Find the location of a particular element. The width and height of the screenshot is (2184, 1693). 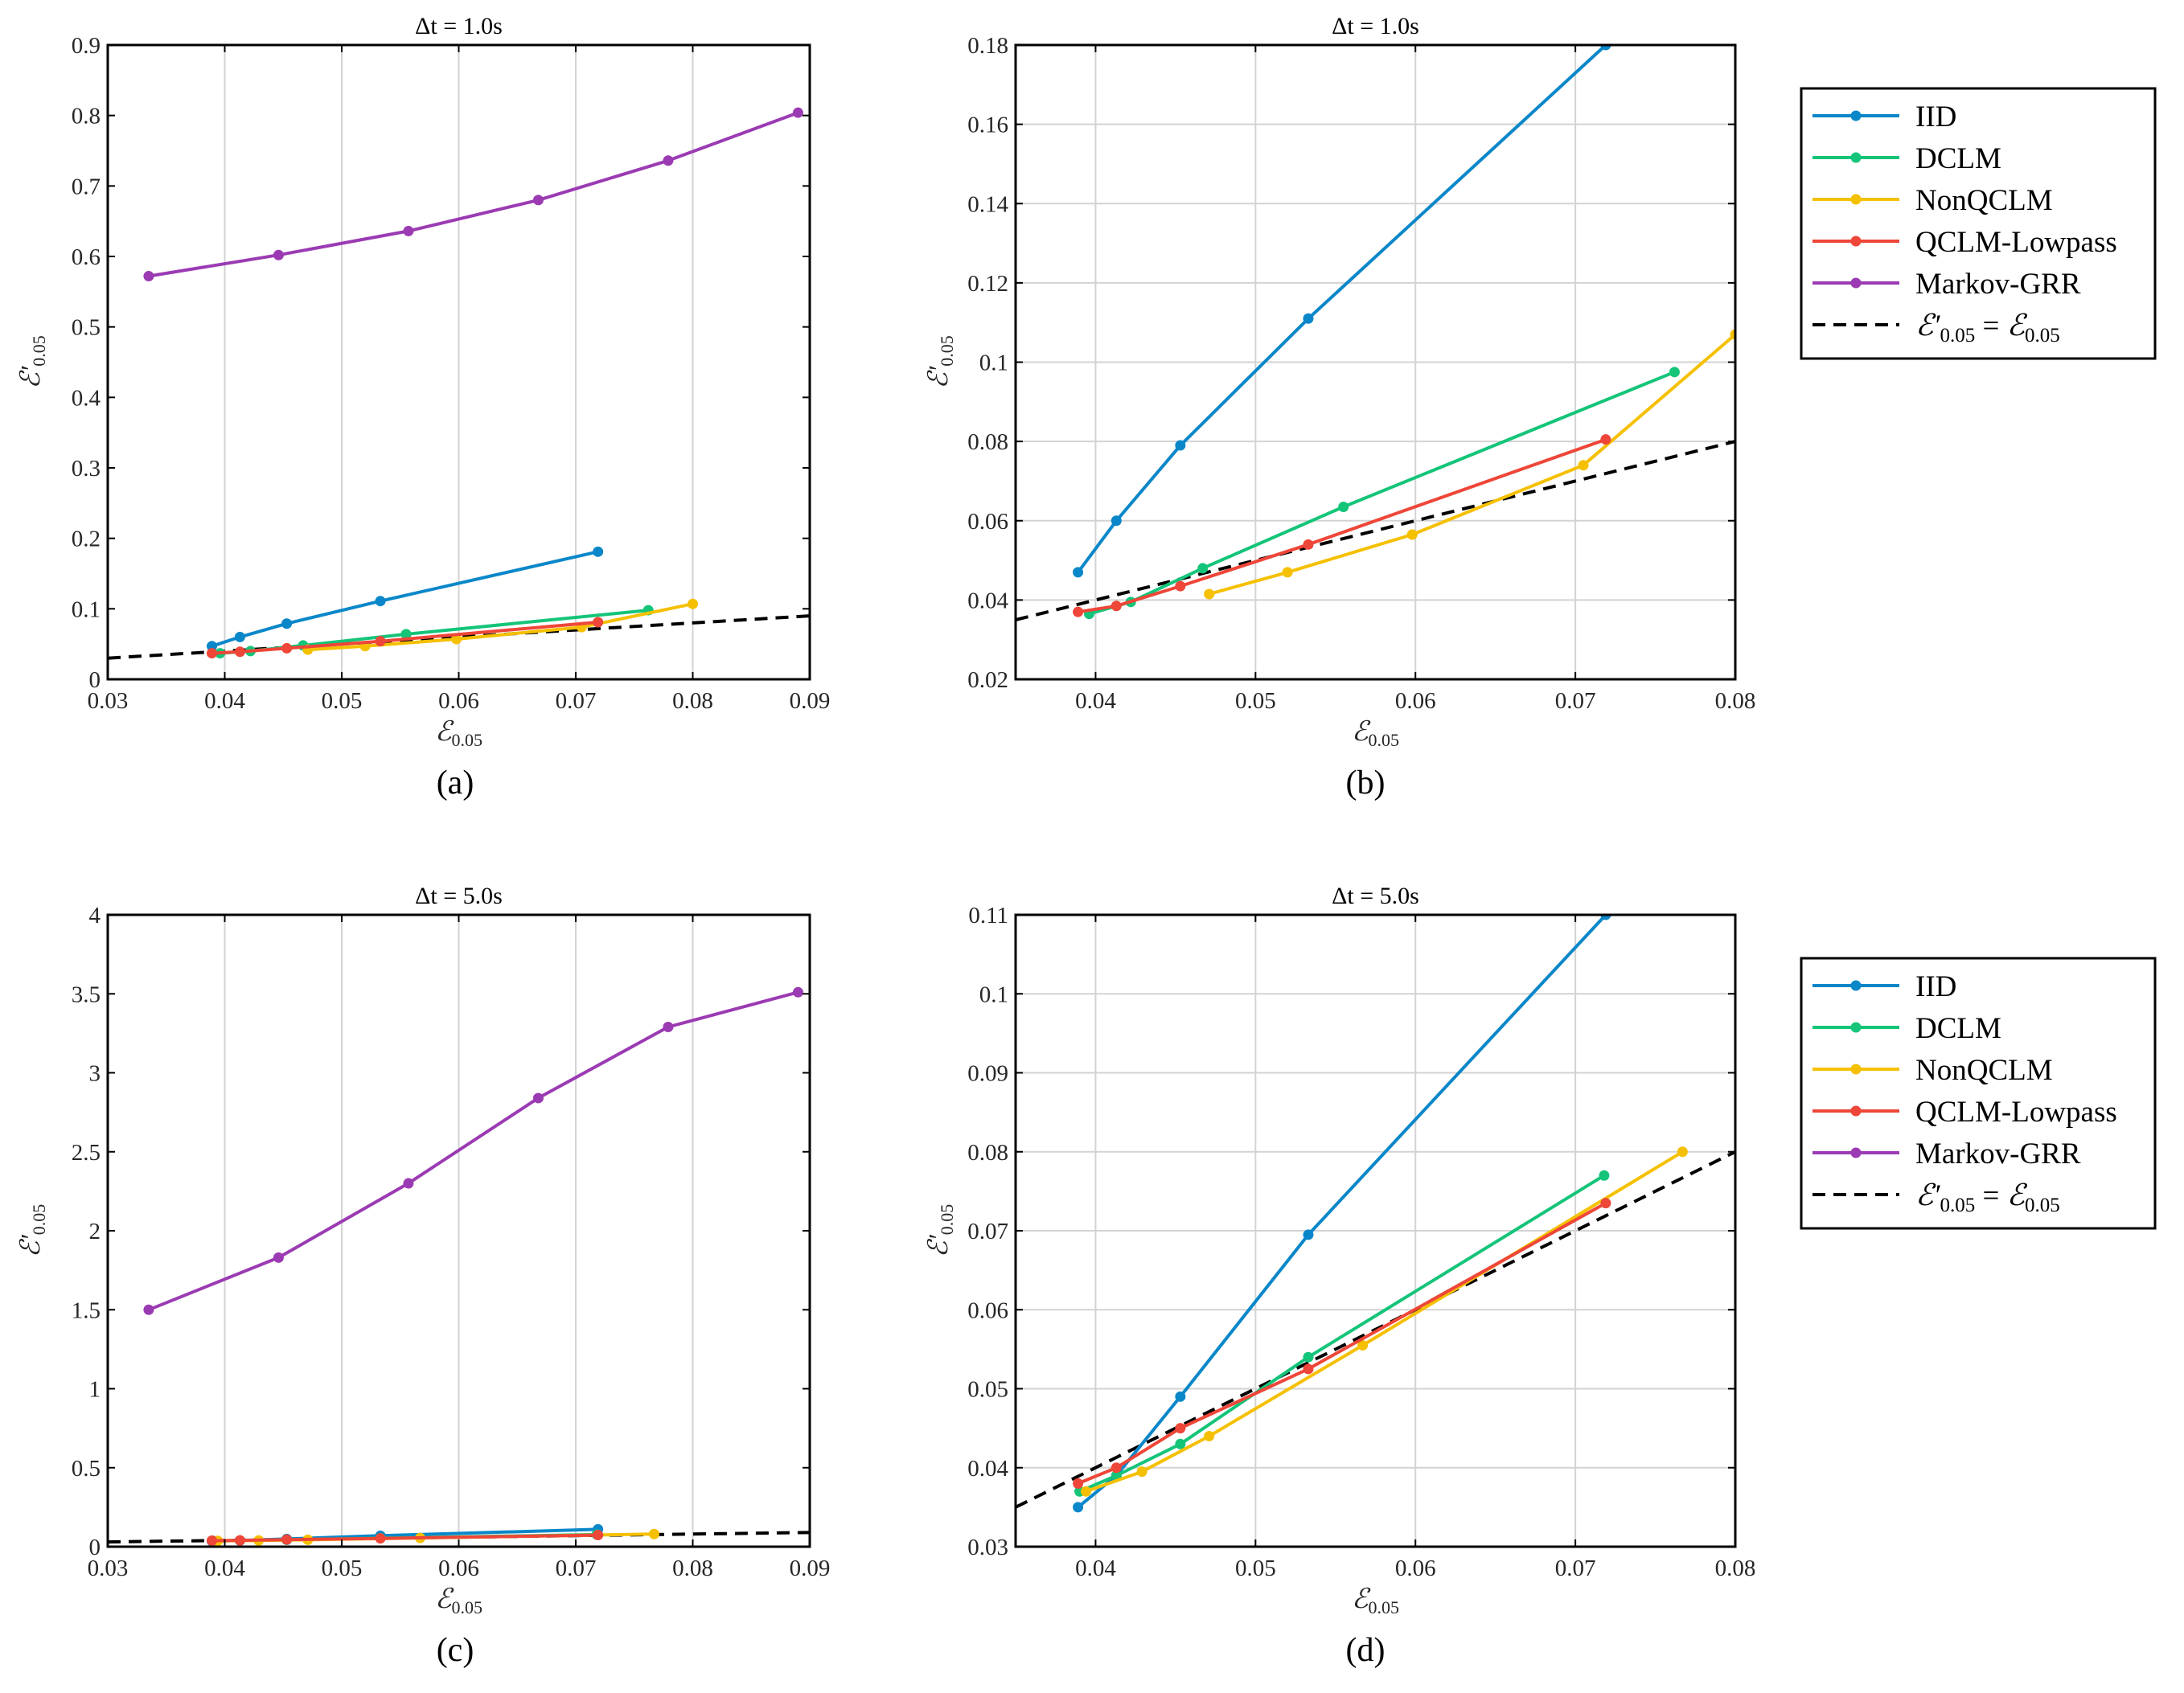

x-tick-label: 0.04 is located at coordinates (1096, 701).